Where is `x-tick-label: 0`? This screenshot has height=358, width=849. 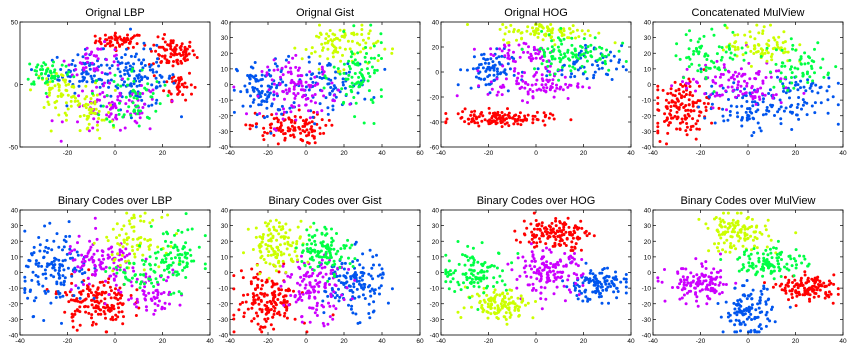 x-tick-label: 0 is located at coordinates (306, 153).